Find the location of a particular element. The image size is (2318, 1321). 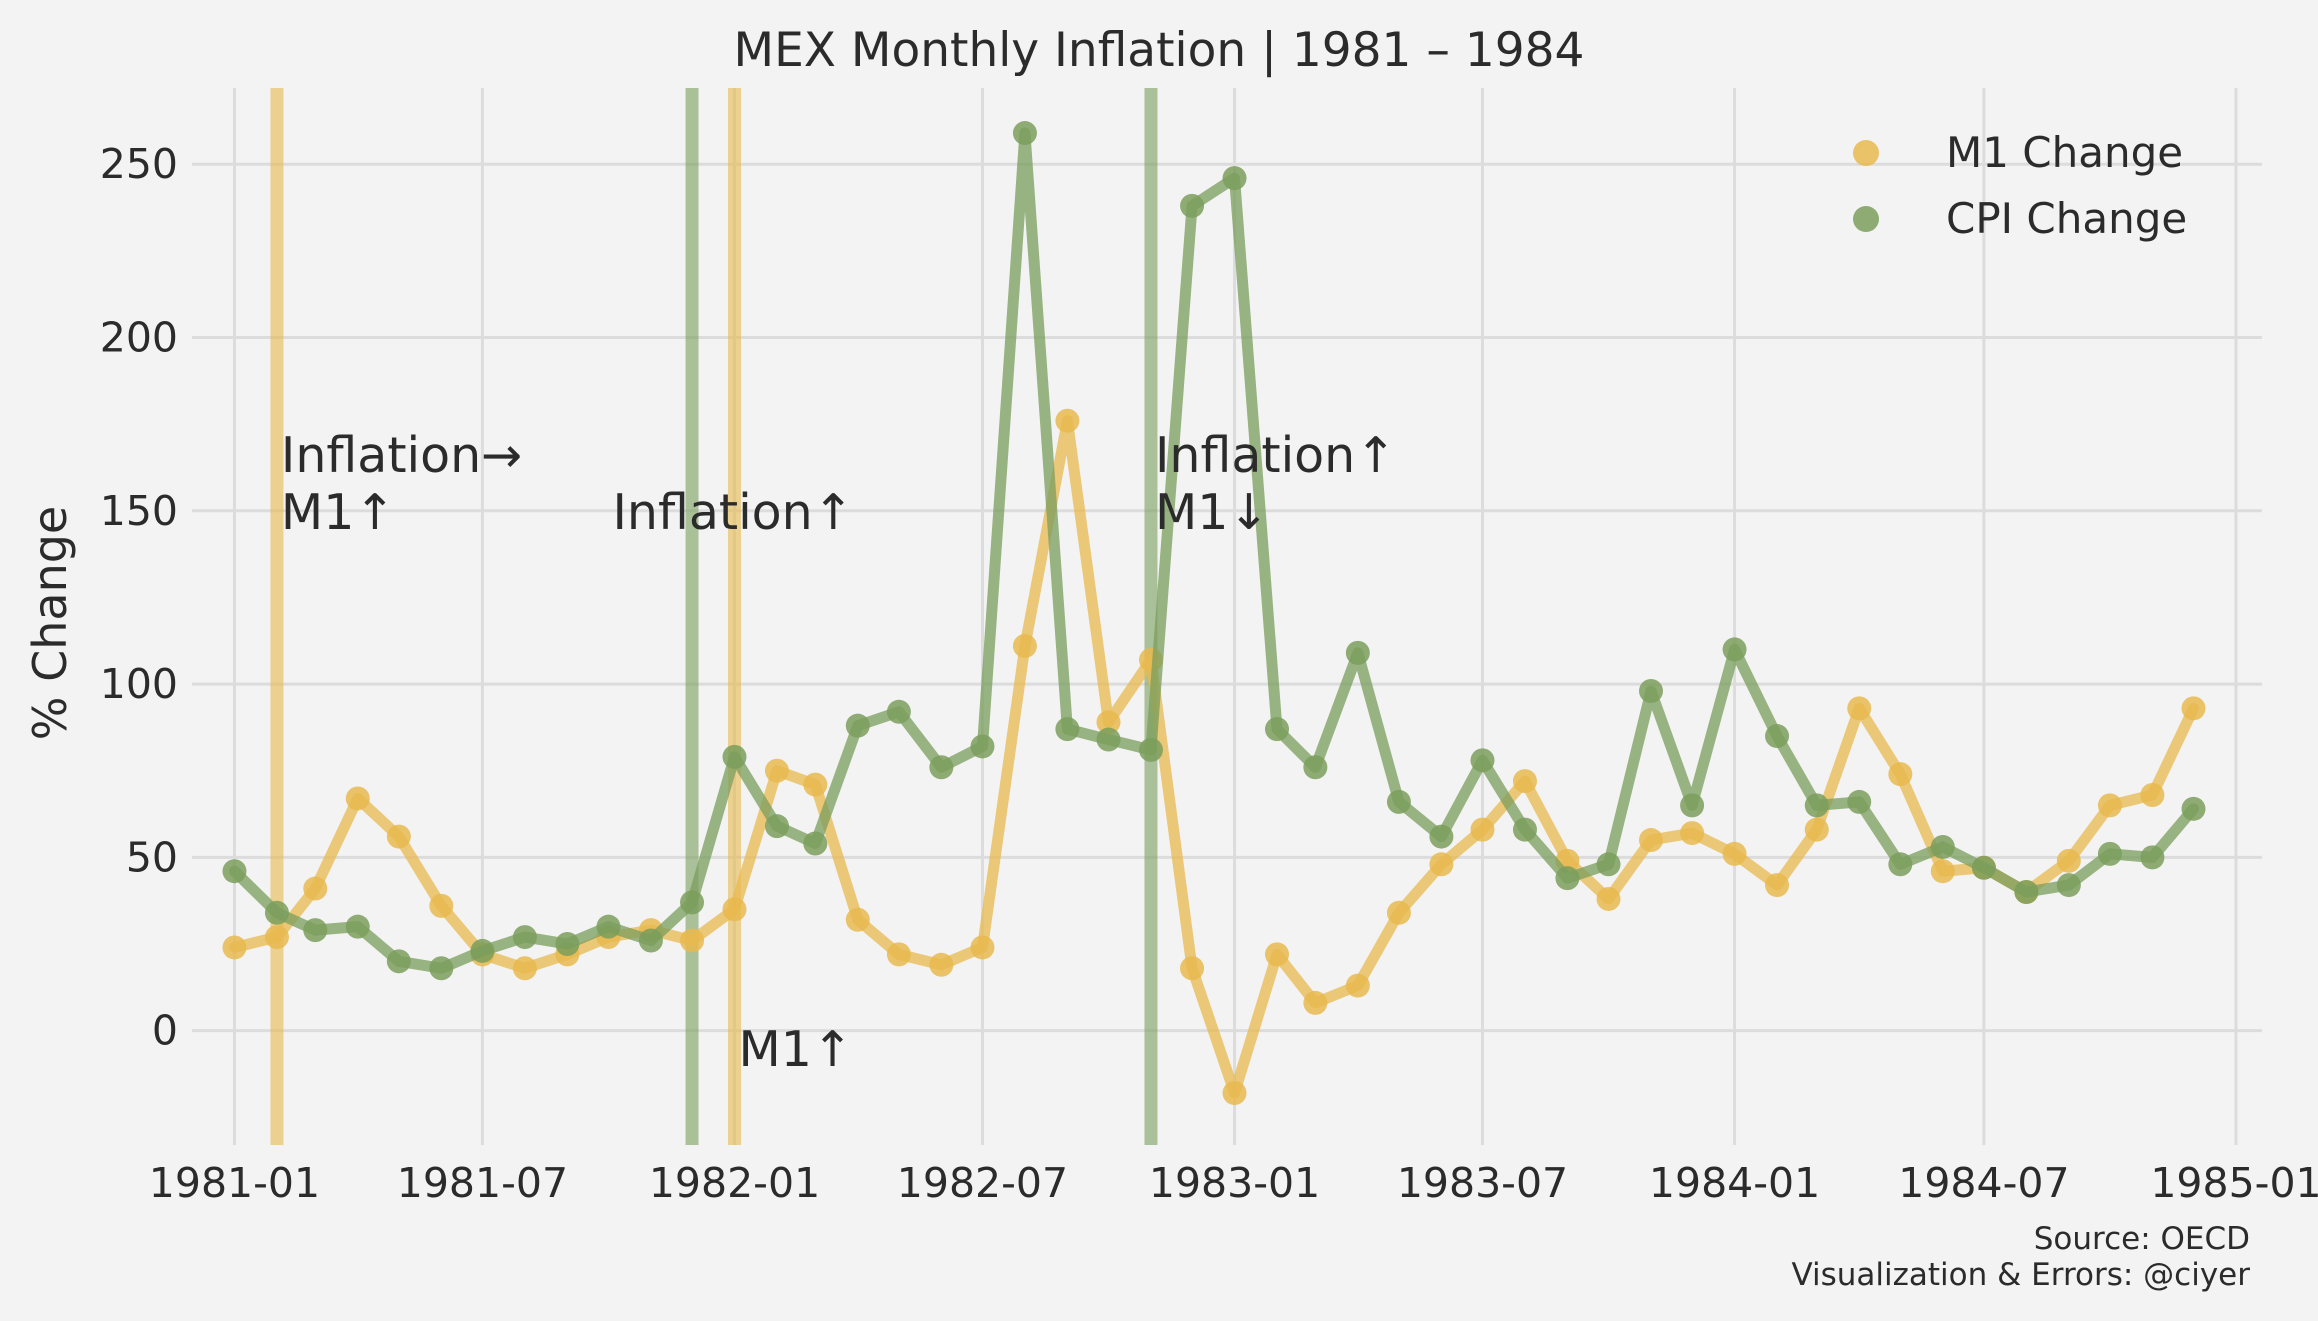

y-tick-label: 250 is located at coordinates (139, 164).